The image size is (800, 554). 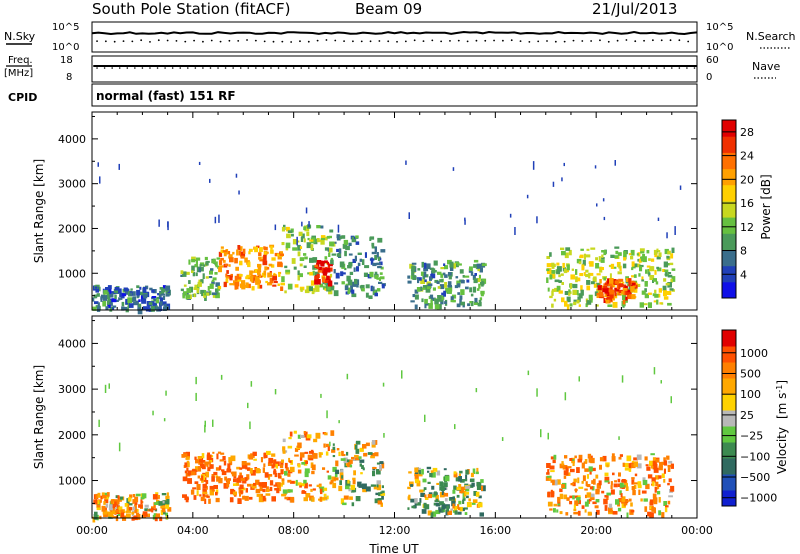 I want to click on y-tick-label: 4000, so click(x=72, y=139).